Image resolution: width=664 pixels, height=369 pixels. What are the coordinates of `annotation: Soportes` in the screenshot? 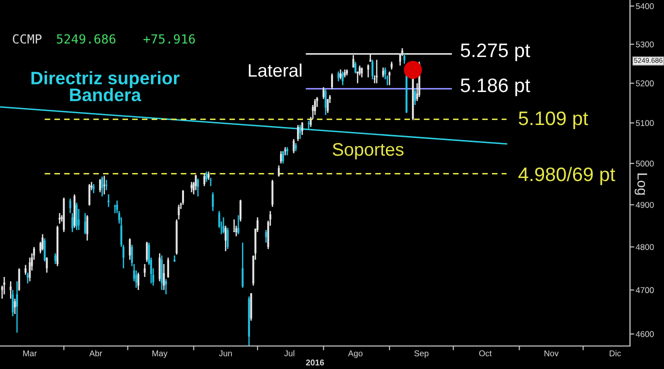 It's located at (368, 151).